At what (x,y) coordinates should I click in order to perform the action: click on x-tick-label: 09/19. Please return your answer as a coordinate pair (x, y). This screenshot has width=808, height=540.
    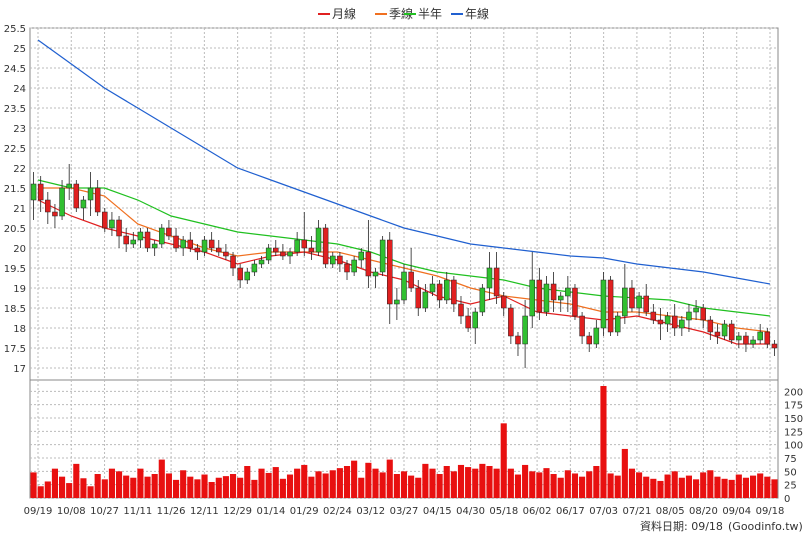
    Looking at the image, I should click on (38, 511).